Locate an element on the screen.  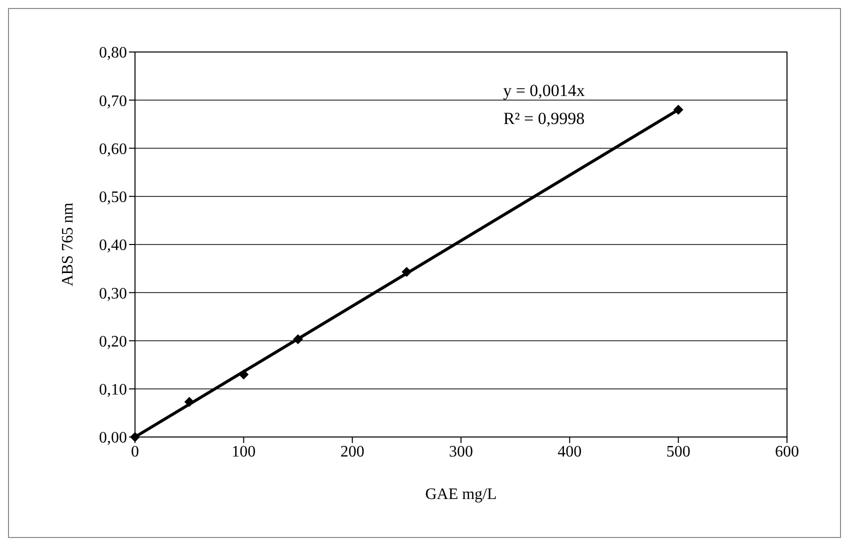
y-tick-label: 0,70 is located at coordinates (113, 101).